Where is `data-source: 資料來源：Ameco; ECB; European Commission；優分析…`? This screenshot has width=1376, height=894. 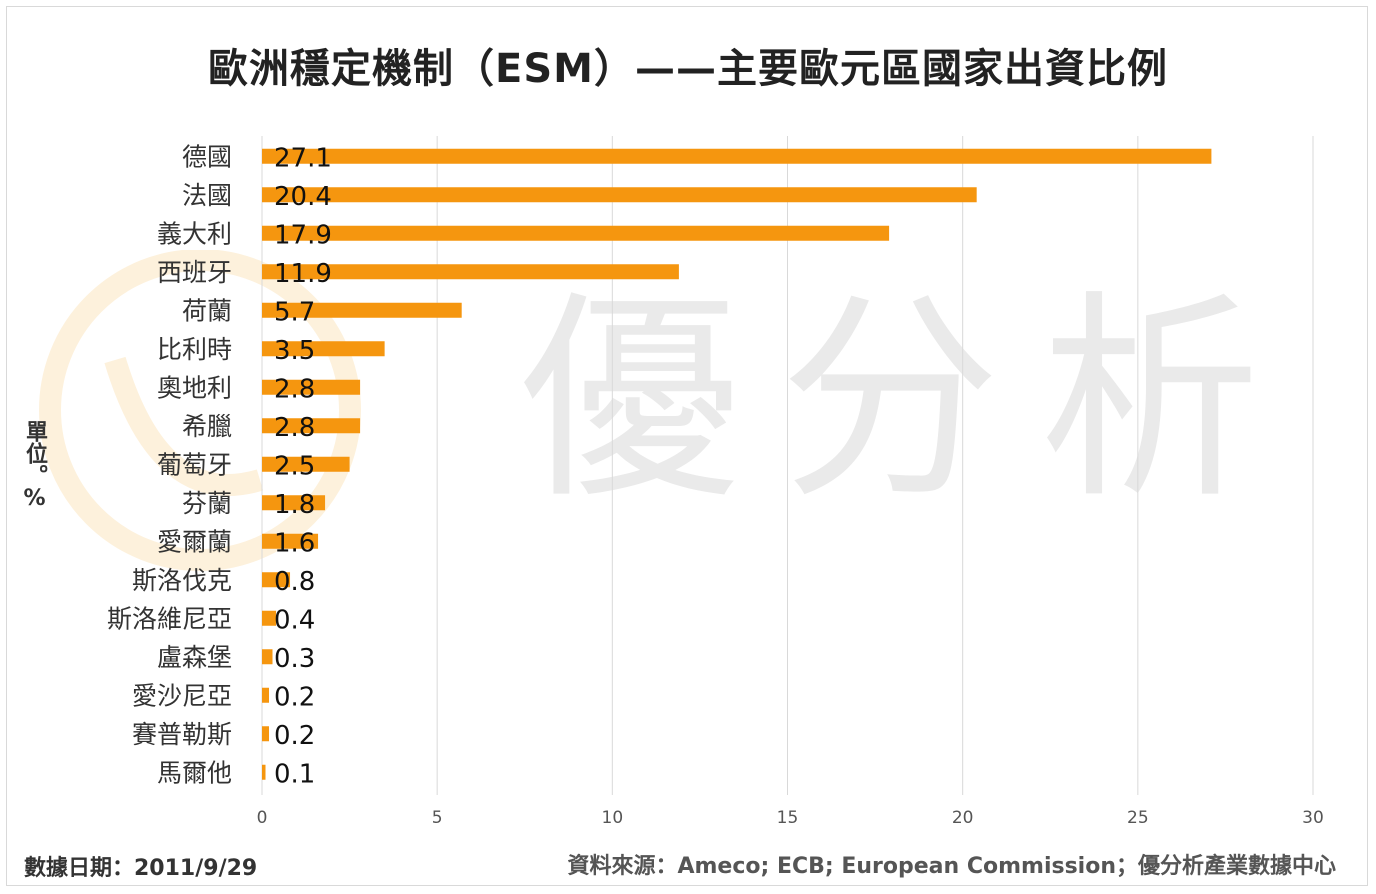 data-source: 資料來源：Ameco; ECB; European Commission；優分析… is located at coordinates (951, 866).